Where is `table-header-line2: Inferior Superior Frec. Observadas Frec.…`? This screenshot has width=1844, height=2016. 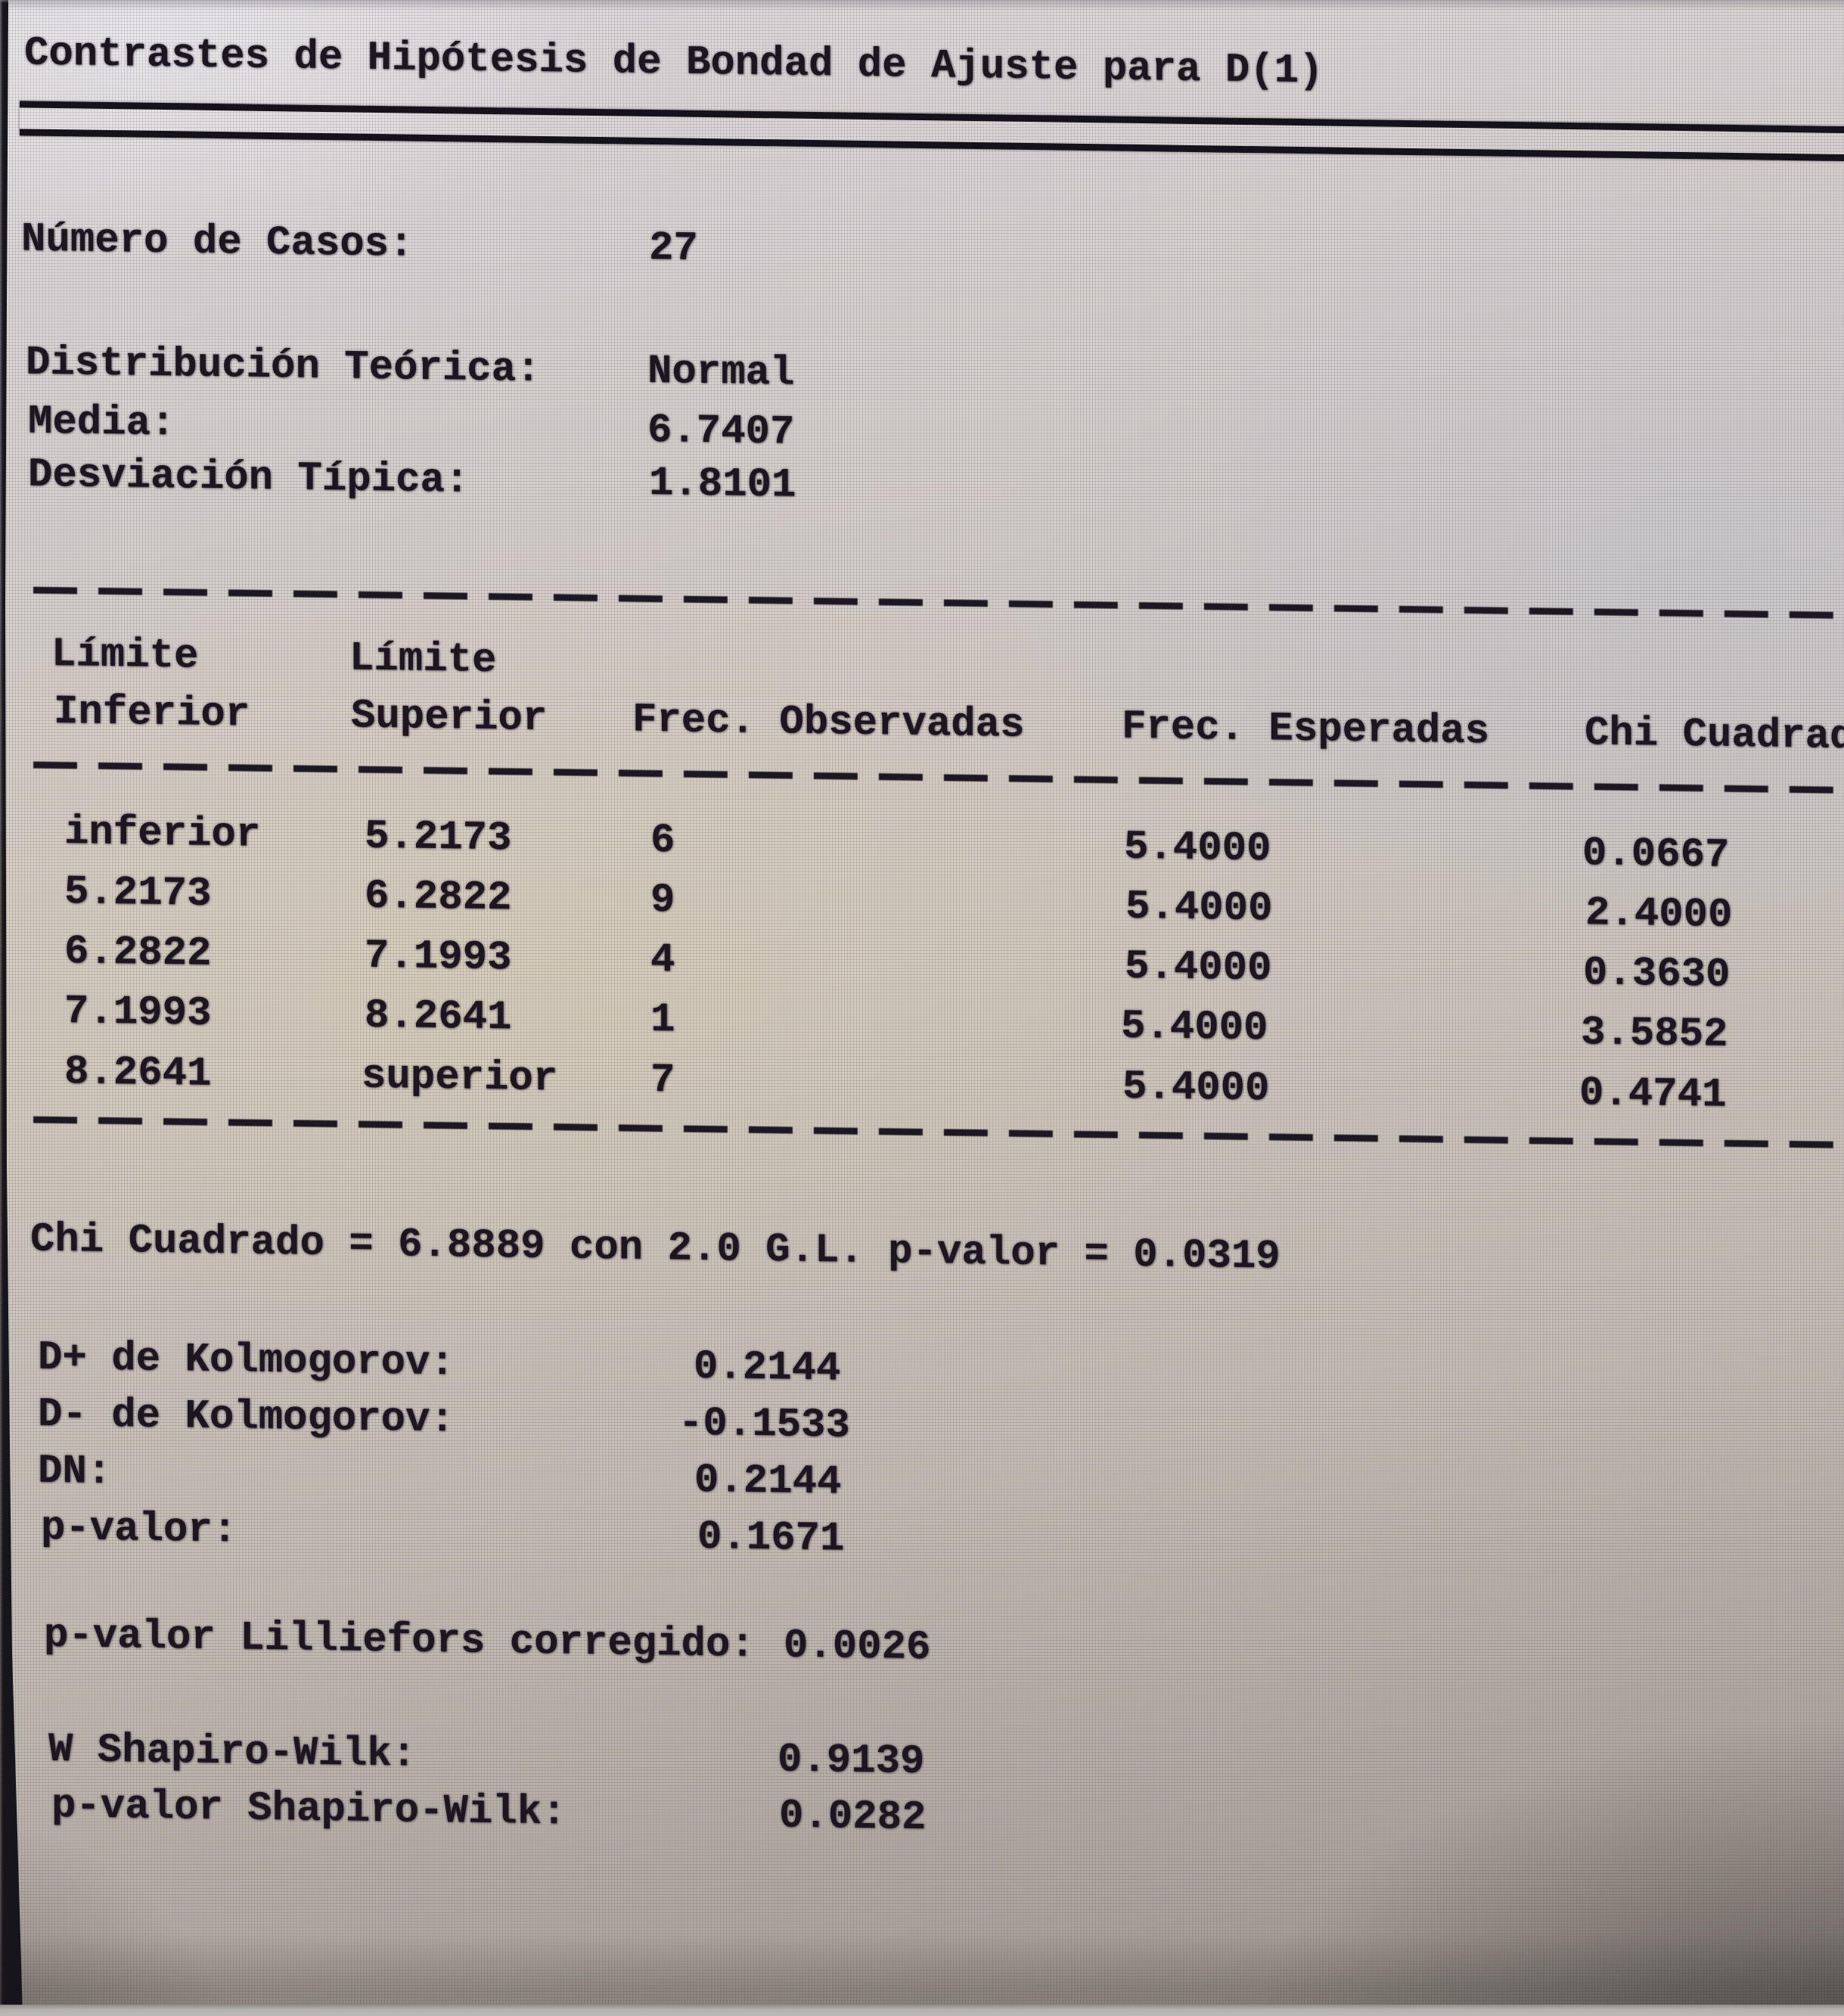
table-header-line2: Inferior Superior Frec. Observadas Frec.… is located at coordinates (922, 724).